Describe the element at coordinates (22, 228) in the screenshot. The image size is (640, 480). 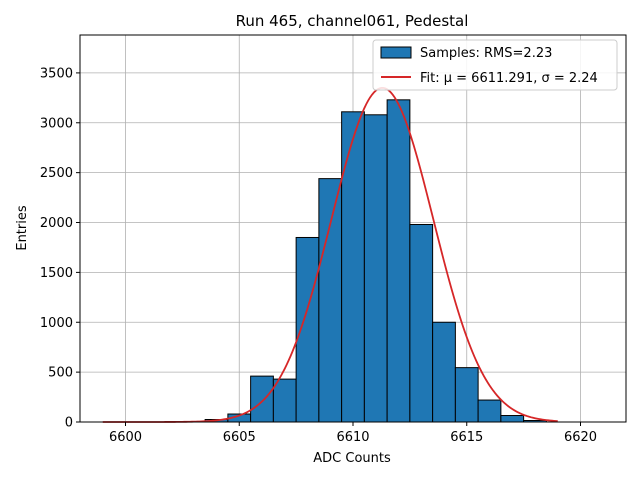
I see `y-axis-label: Entries` at that location.